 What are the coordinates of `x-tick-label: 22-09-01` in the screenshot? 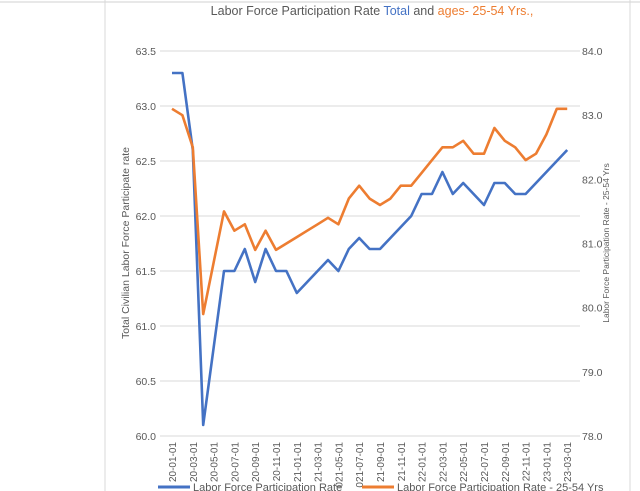 It's located at (506, 462).